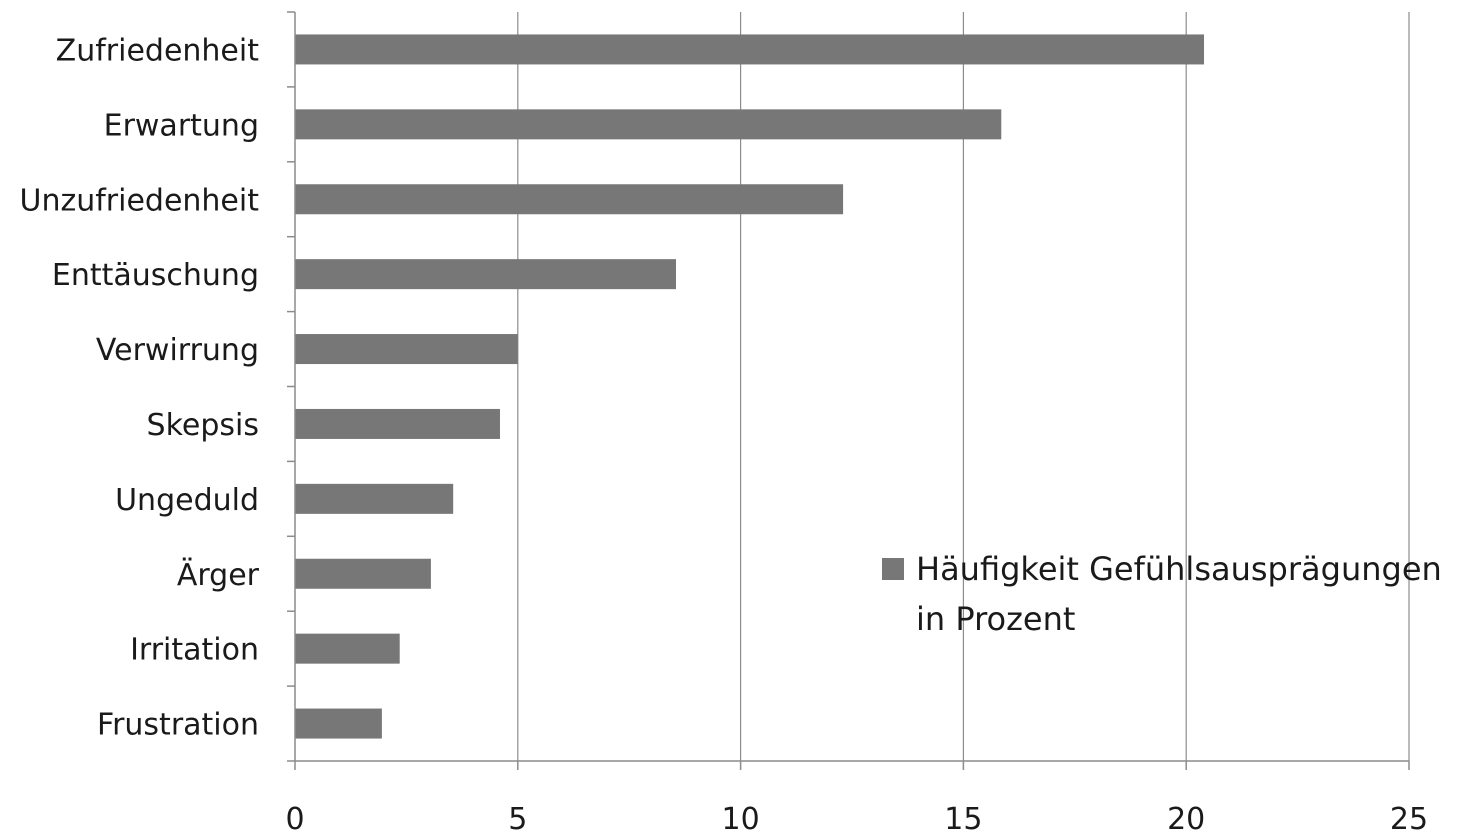  Describe the element at coordinates (741, 818) in the screenshot. I see `x-tick-label: 10` at that location.